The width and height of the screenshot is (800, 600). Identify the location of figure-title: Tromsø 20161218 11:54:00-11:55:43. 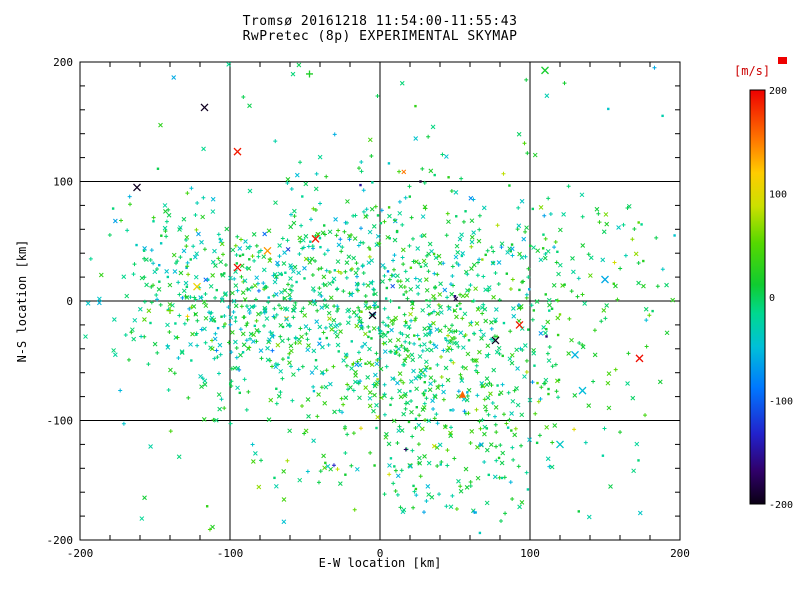
(380, 21).